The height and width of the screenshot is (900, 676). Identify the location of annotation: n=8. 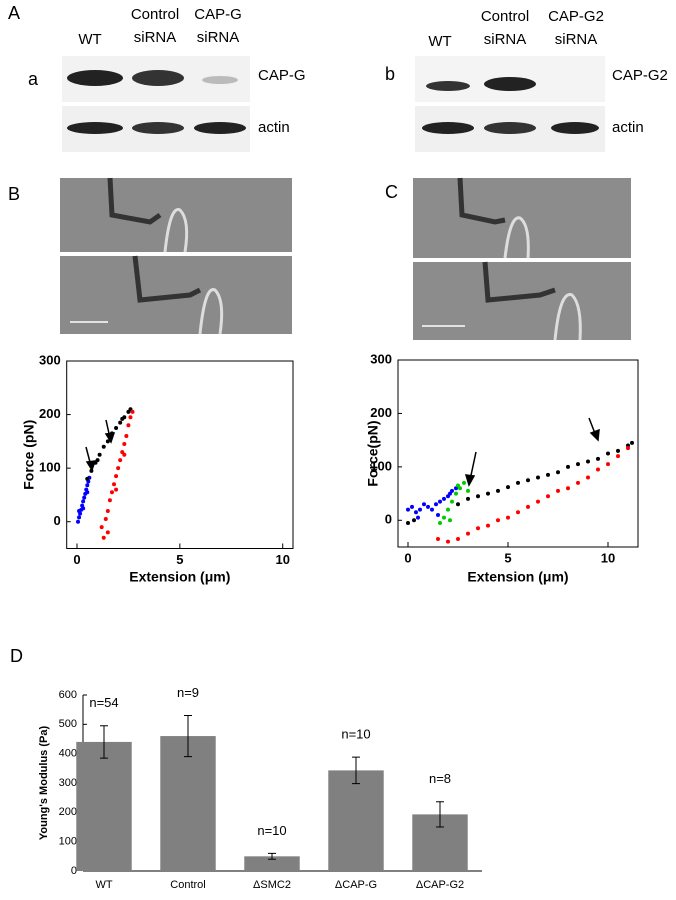
(440, 778).